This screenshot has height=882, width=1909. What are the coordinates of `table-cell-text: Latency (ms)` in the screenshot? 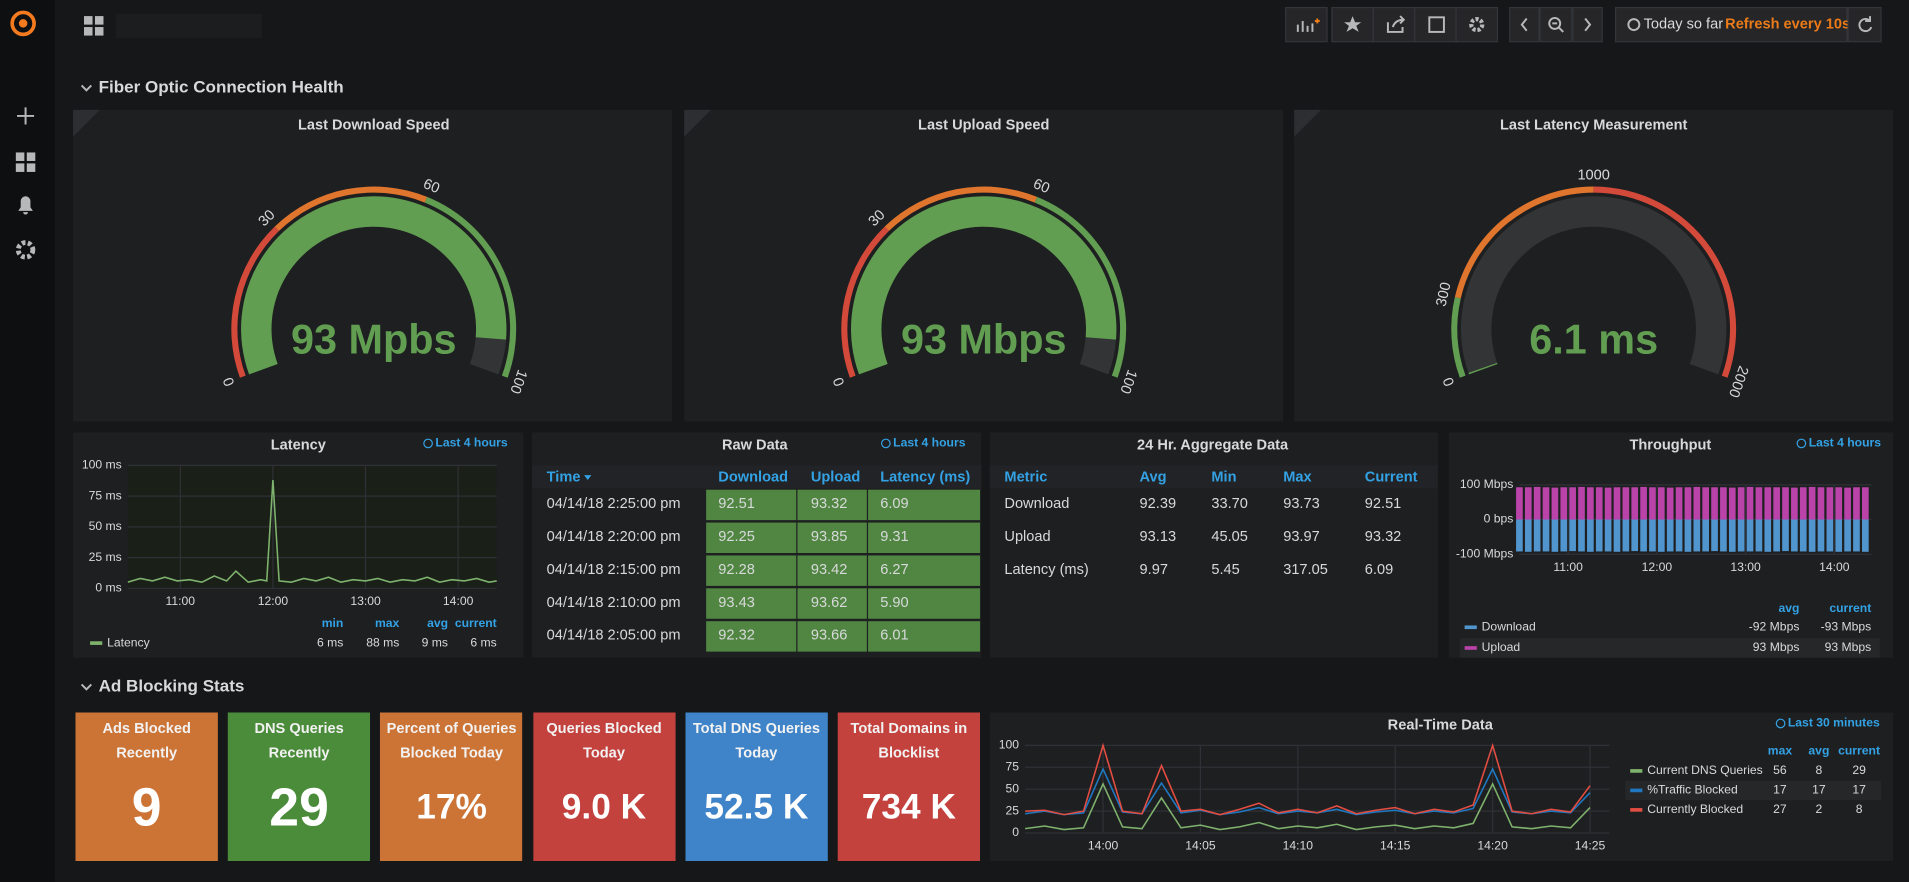 It's located at (1046, 570).